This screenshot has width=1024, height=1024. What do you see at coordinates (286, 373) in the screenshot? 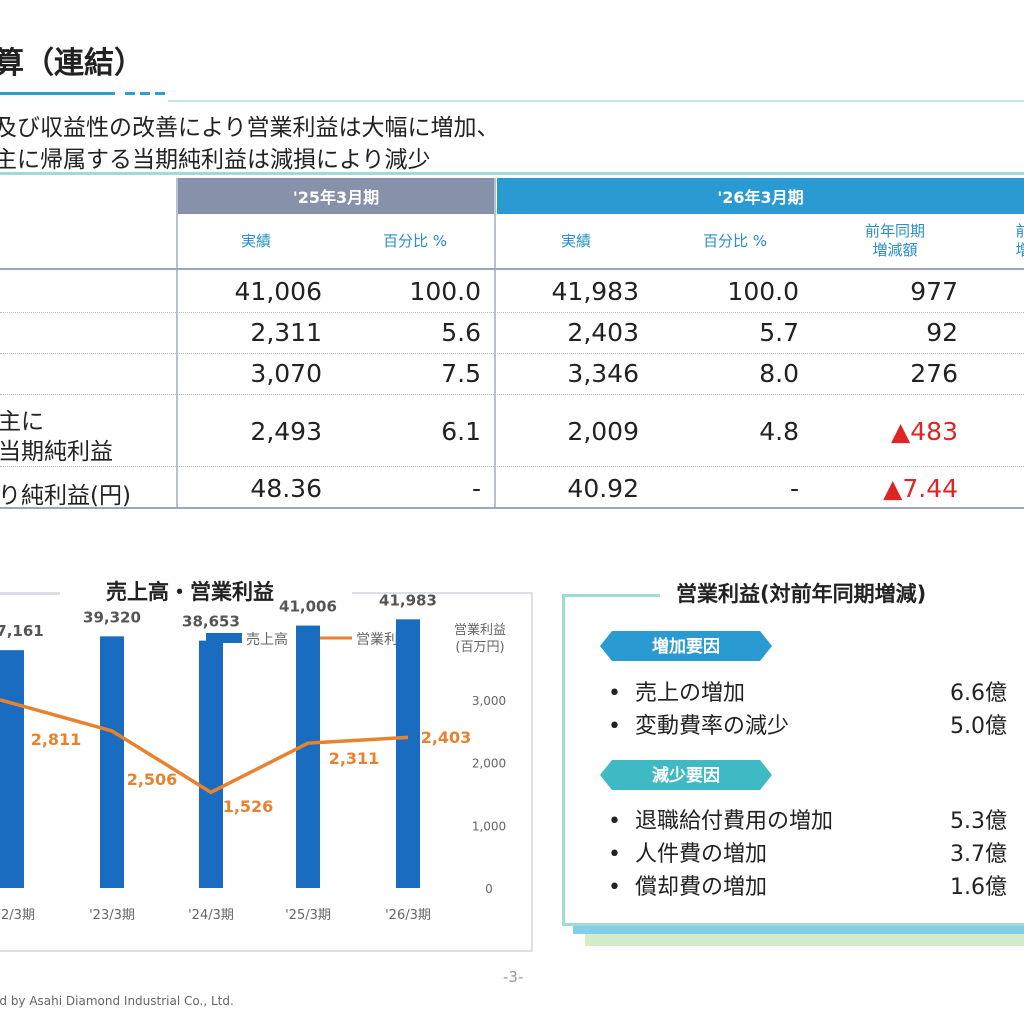
I see `cell-actual-25: 3,070` at bounding box center [286, 373].